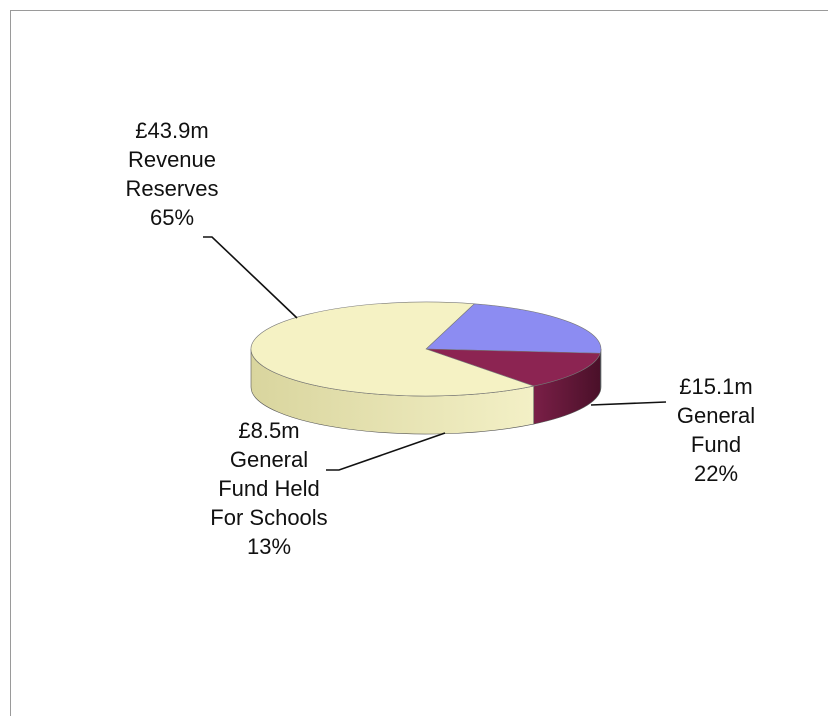  I want to click on data-label-1-line-3: For Schools, so click(268, 517).